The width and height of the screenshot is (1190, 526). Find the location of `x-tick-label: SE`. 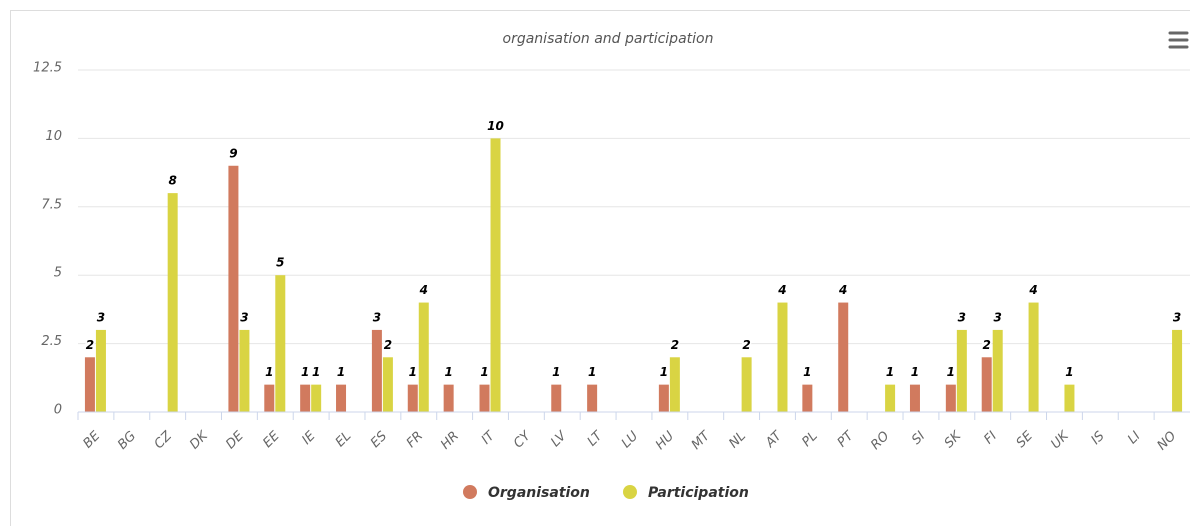

x-tick-label: SE is located at coordinates (1025, 439).